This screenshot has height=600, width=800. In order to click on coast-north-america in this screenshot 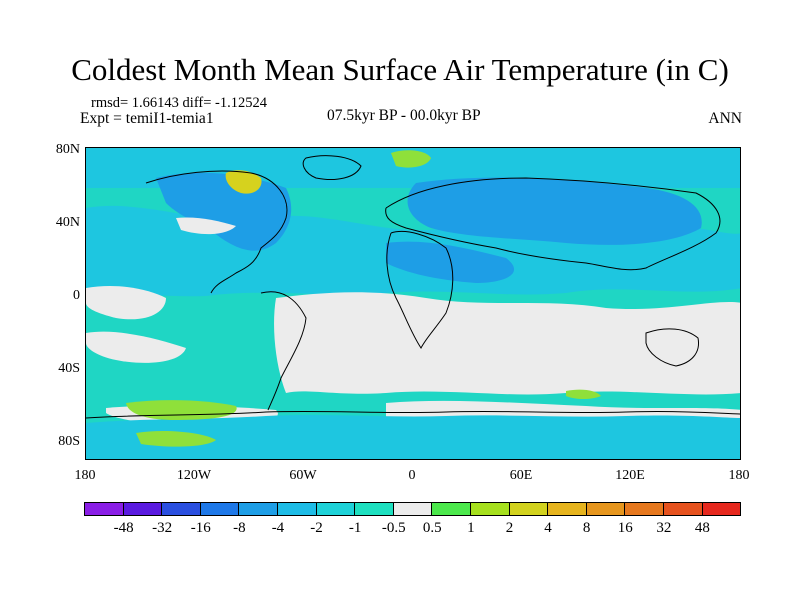, I will do `click(216, 232)`.